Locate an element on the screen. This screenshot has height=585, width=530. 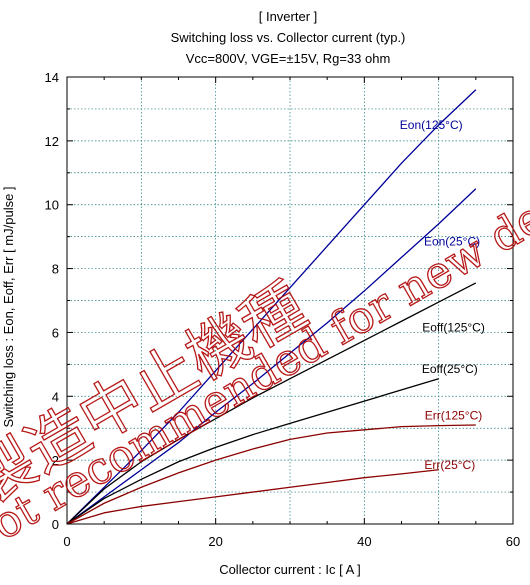
x-axis-label: Collector current : Ic [ A ] is located at coordinates (290, 569).